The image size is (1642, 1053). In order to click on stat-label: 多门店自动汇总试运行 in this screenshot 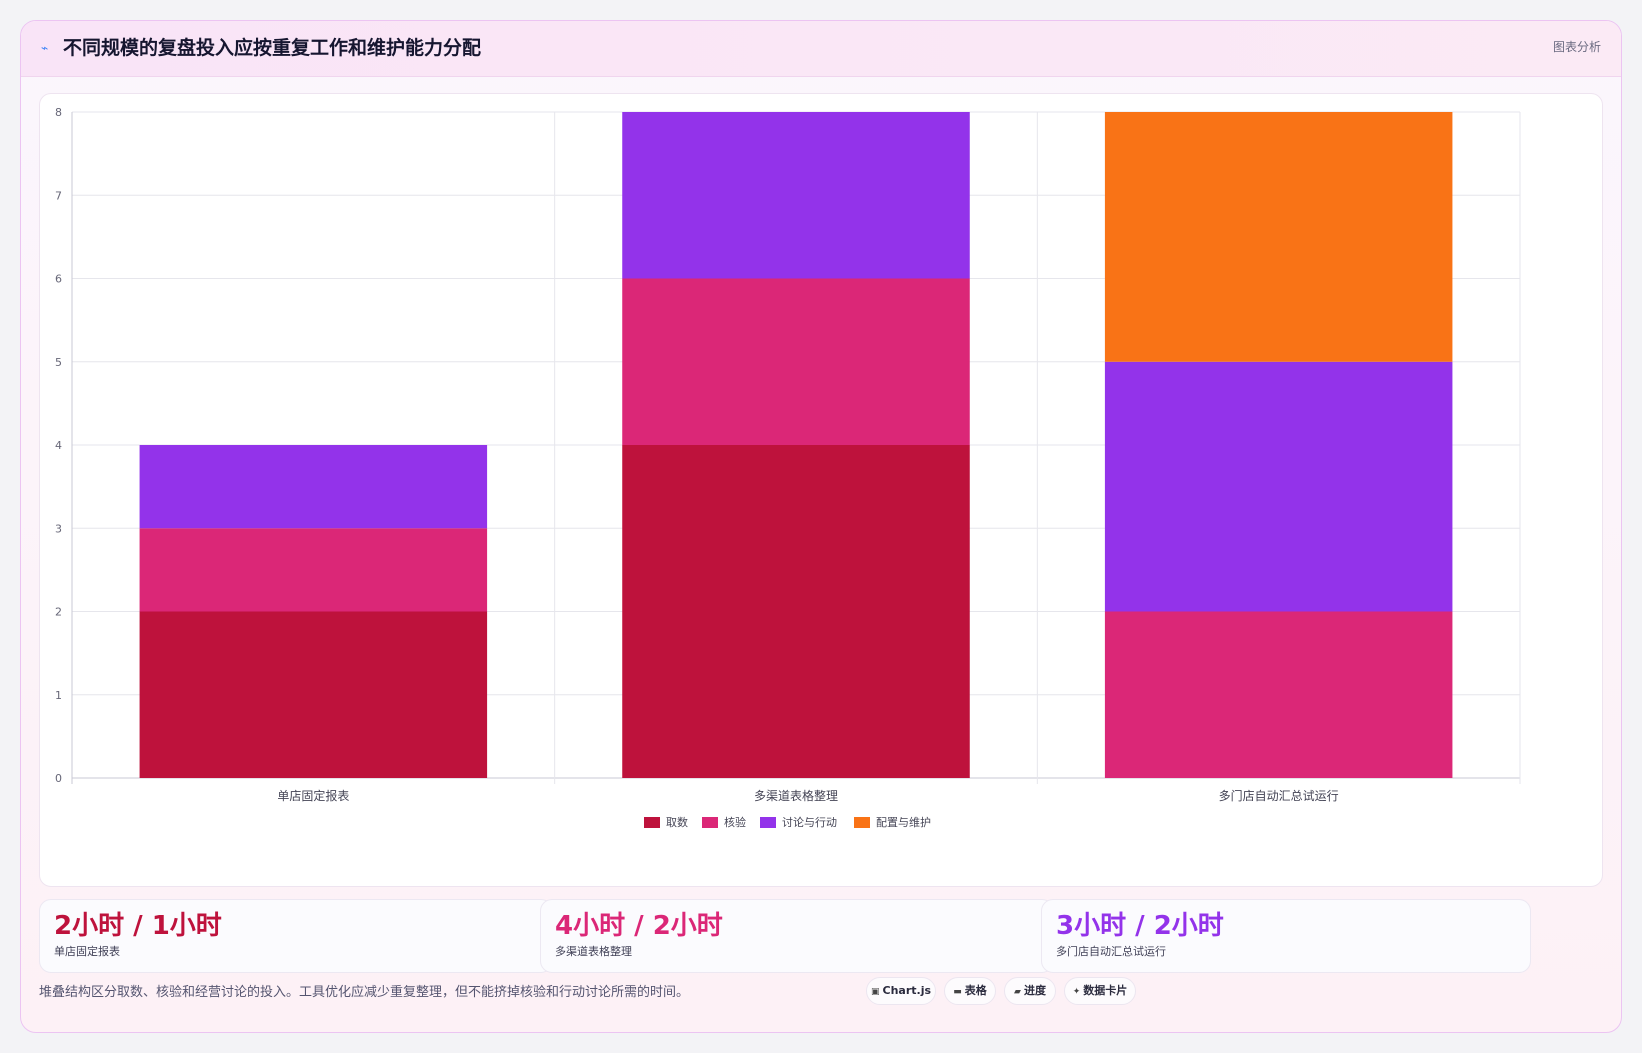, I will do `click(1111, 951)`.